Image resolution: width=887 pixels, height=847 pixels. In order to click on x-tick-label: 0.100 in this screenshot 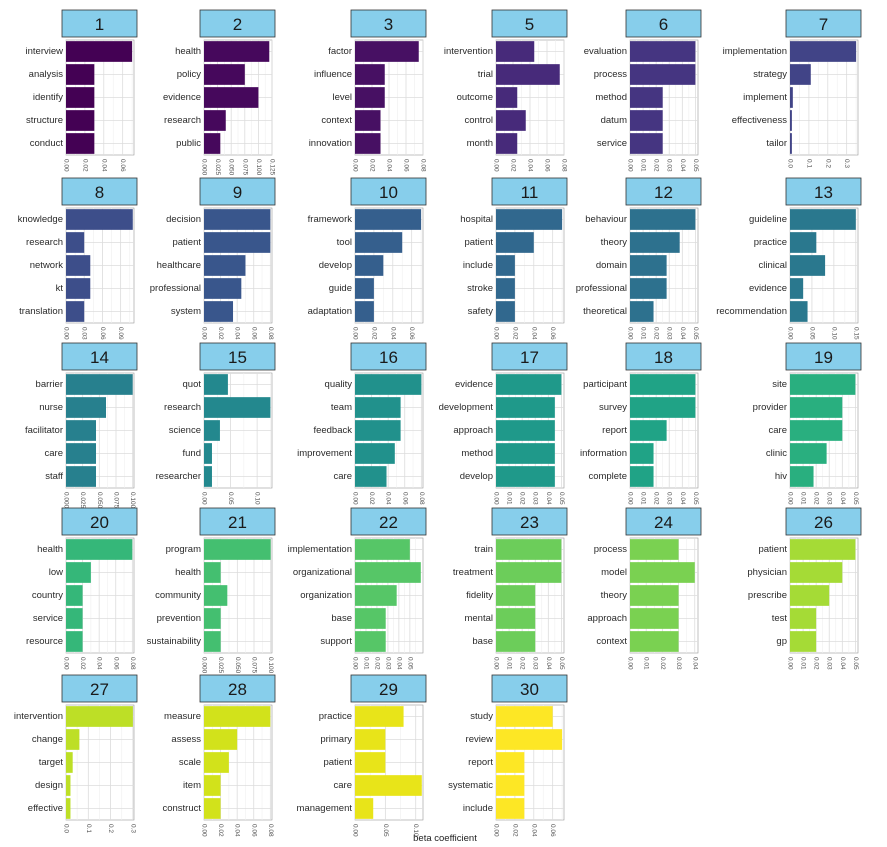, I will do `click(270, 665)`.